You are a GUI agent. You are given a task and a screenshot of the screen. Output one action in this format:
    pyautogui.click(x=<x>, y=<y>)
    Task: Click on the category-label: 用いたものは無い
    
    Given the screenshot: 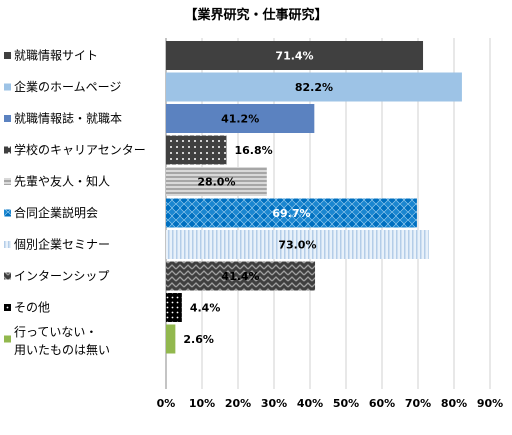 What is the action you would take?
    pyautogui.click(x=62, y=349)
    